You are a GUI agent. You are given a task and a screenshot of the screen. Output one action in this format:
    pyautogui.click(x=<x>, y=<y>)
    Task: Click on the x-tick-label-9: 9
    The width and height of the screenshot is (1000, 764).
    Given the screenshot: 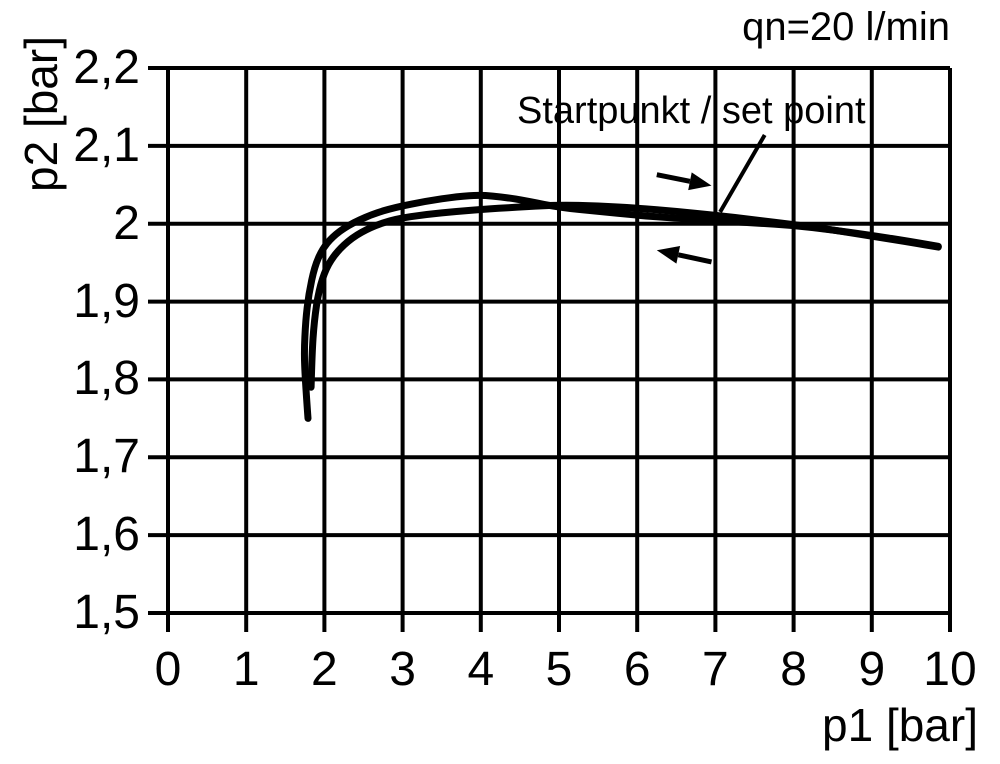 What is the action you would take?
    pyautogui.click(x=872, y=669)
    